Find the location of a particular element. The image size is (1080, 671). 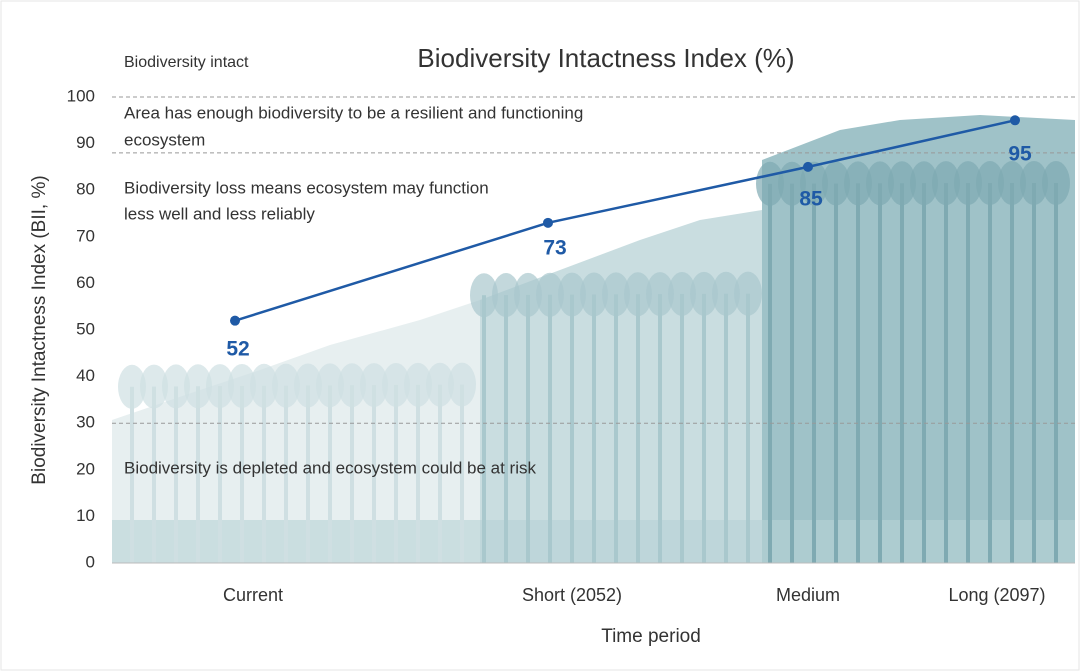

y-tick-label: 60 is located at coordinates (85, 282).